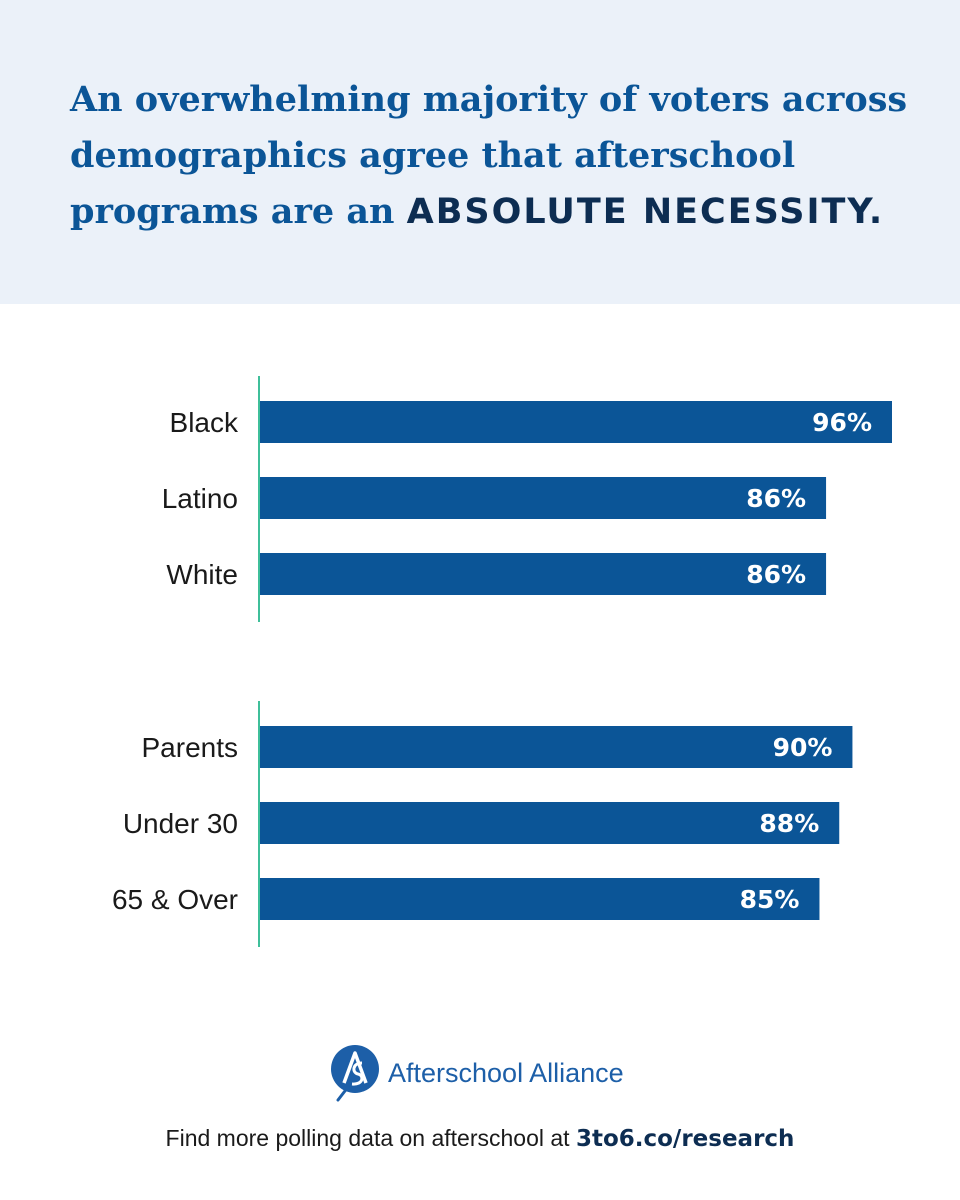  Describe the element at coordinates (190, 747) in the screenshot. I see `category-label: Parents` at that location.